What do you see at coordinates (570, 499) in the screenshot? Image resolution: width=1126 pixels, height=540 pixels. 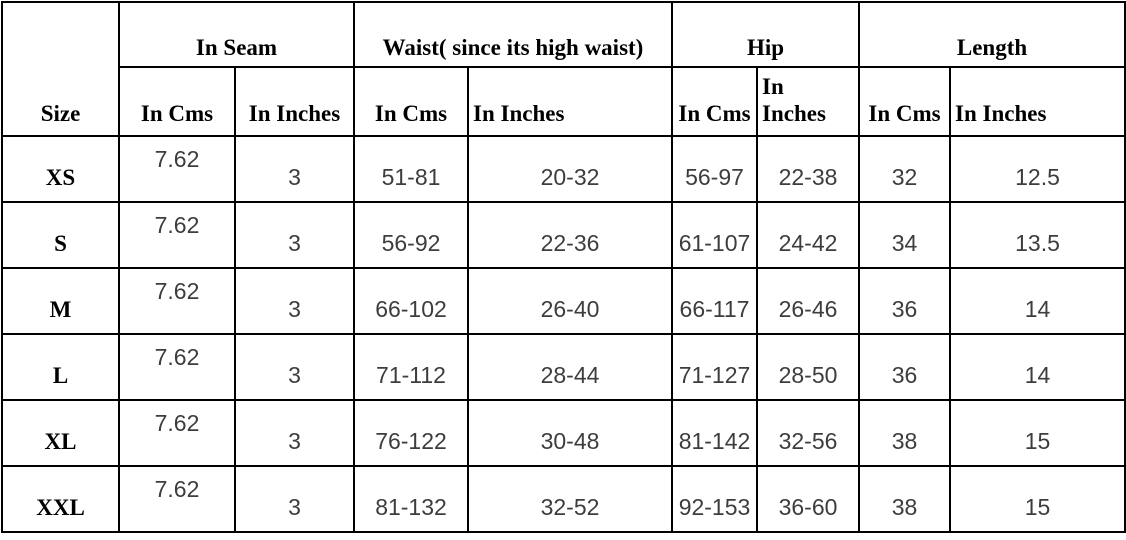 I see `cell-waist-inches: 32-52` at bounding box center [570, 499].